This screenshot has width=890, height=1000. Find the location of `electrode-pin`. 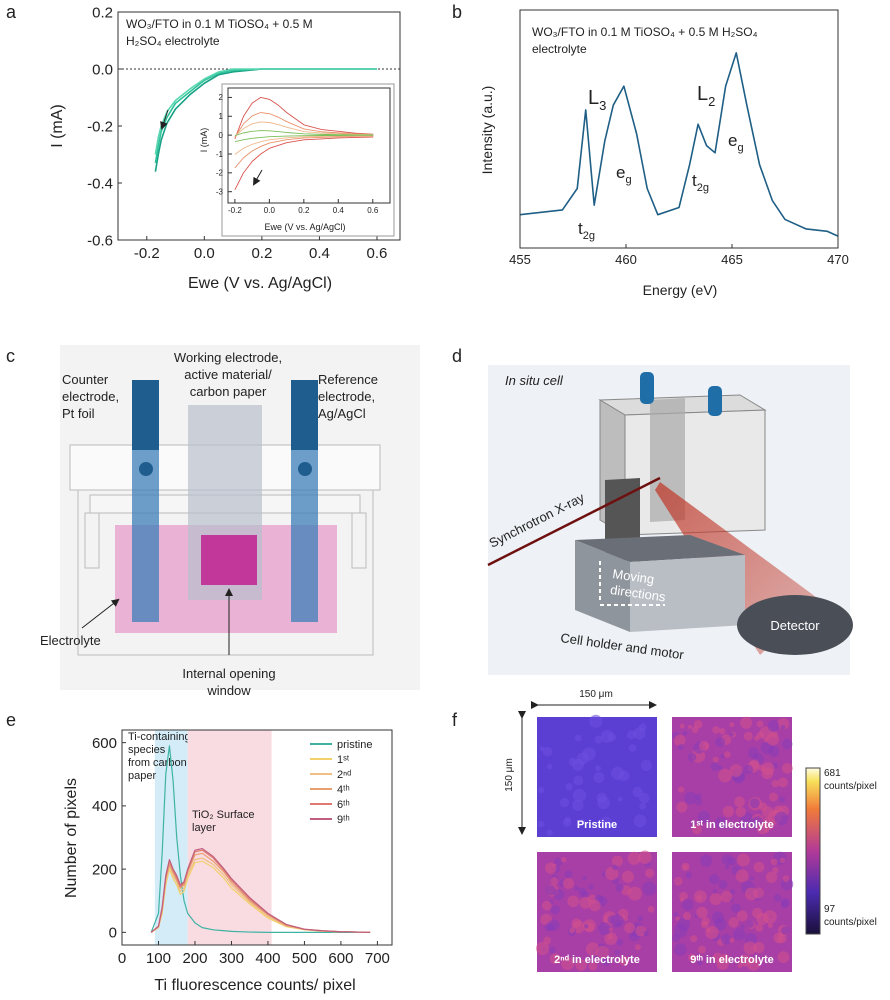

electrode-pin is located at coordinates (305, 469).